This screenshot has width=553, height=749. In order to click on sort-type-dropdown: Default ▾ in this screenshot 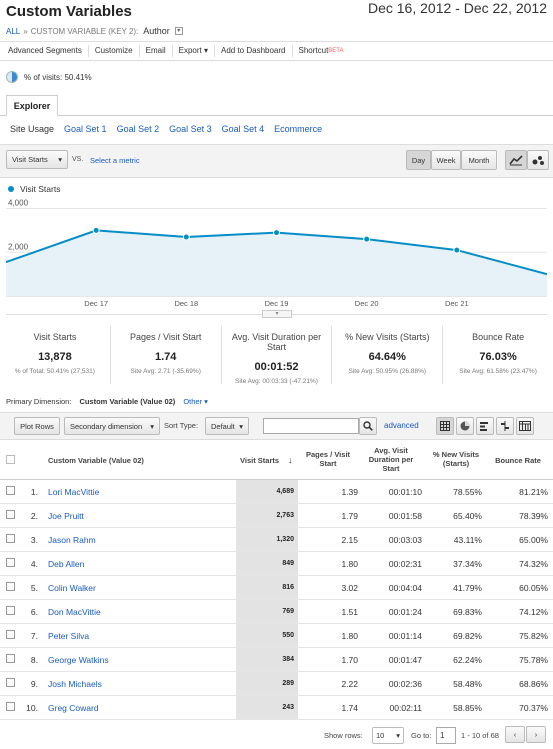, I will do `click(227, 426)`.